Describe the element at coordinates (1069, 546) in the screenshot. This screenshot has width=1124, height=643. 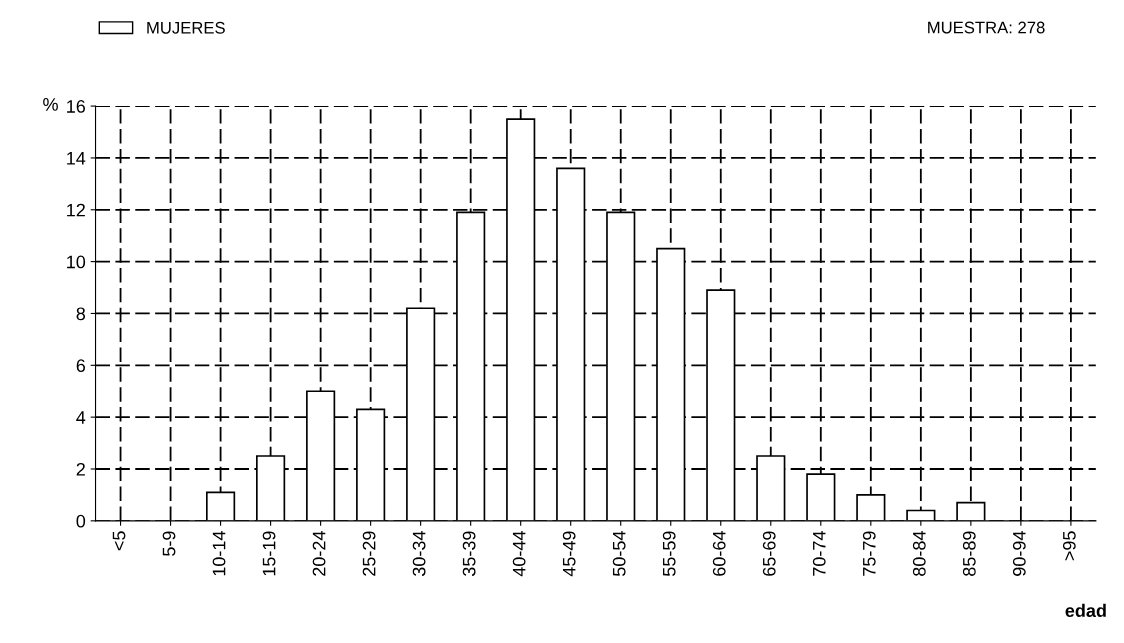
I see `x-tick-label: >95` at that location.